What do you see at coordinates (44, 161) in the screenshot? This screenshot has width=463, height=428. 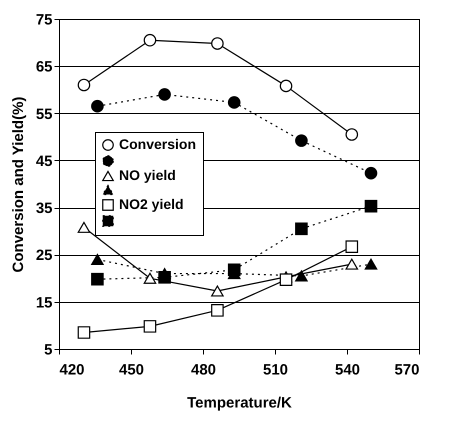 I see `y-tick-label: 45` at bounding box center [44, 161].